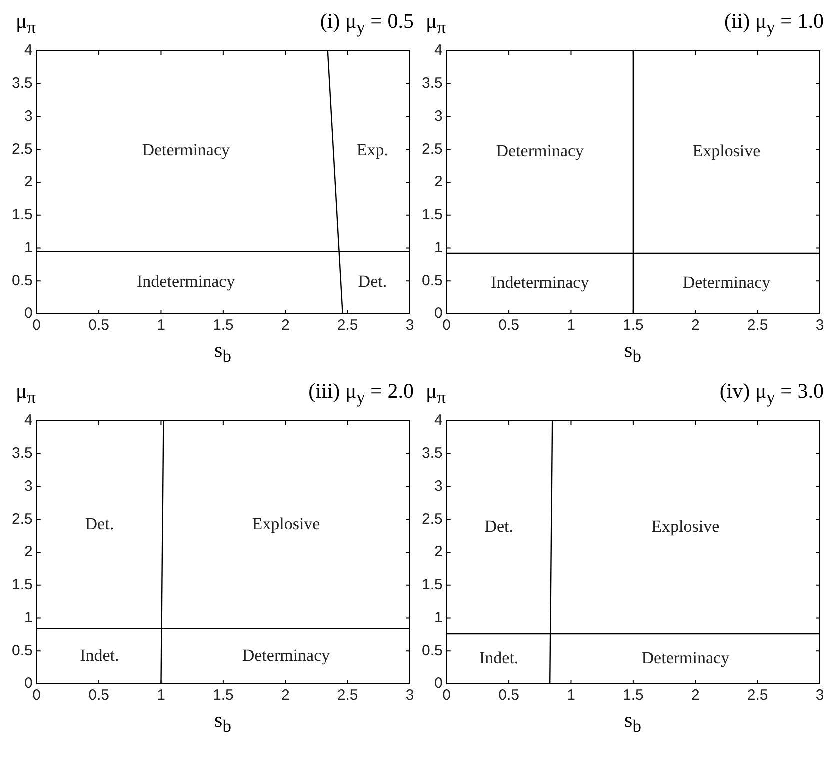 The width and height of the screenshot is (833, 764). What do you see at coordinates (774, 23) in the screenshot?
I see `chart-title: (ii) μ$_{y}$ = 1.0` at bounding box center [774, 23].